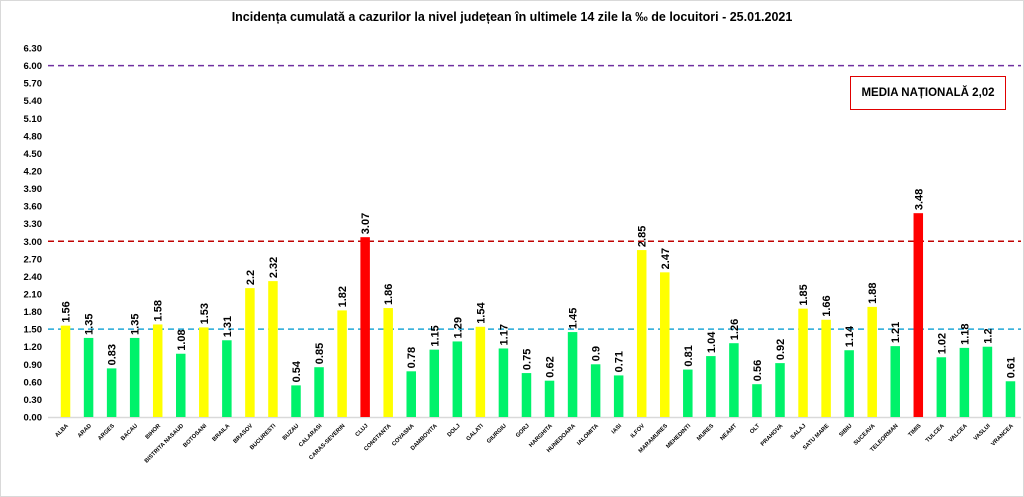 The image size is (1024, 497). I want to click on y-tick-label: 1.80, so click(33, 312).